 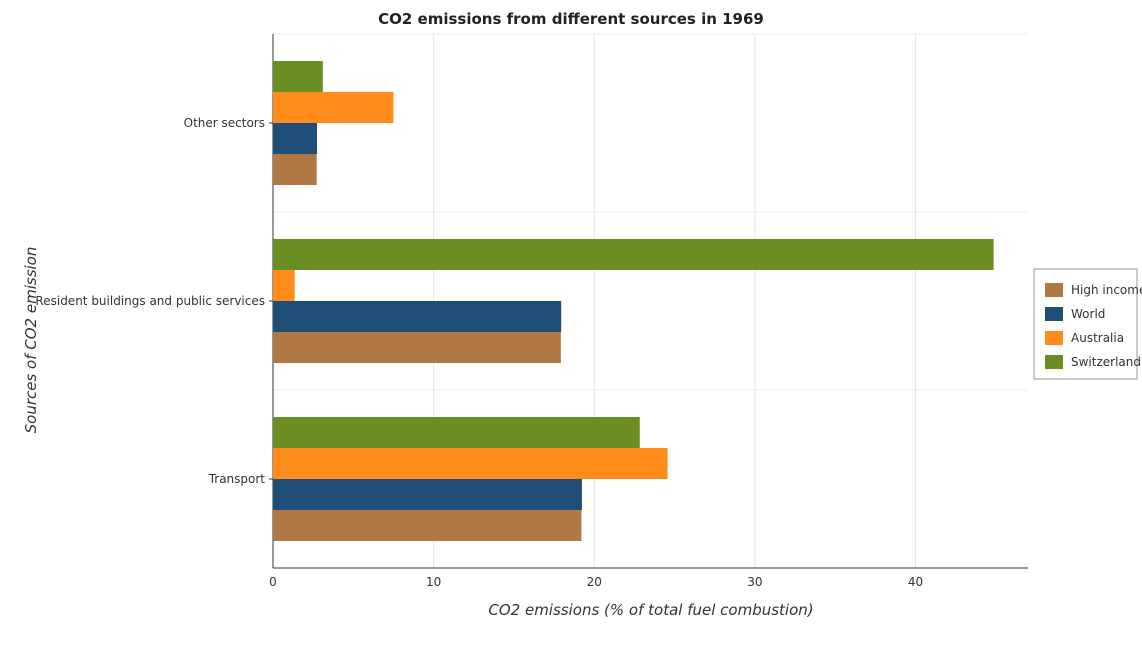 I want to click on y-tick-label: Other sectors, so click(x=224, y=123).